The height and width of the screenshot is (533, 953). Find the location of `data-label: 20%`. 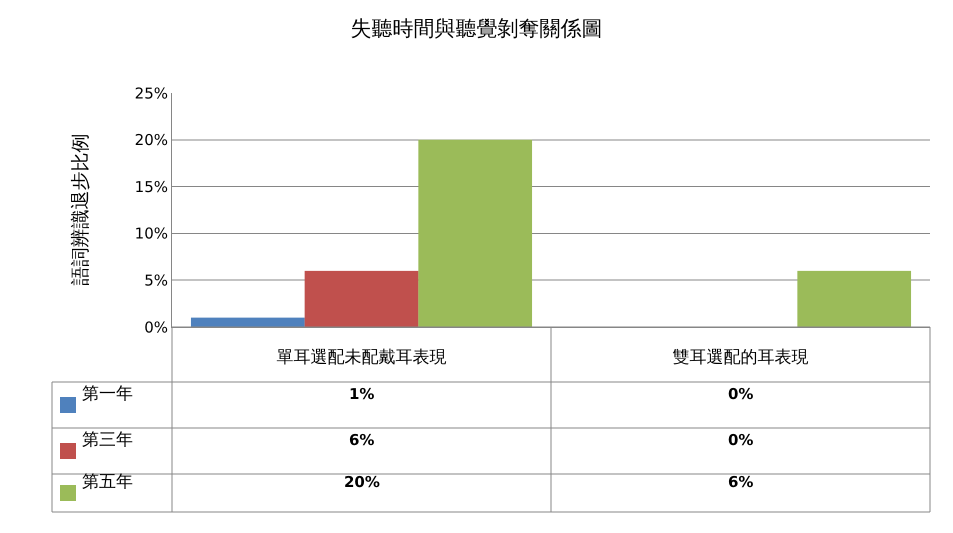

data-label: 20% is located at coordinates (362, 482).